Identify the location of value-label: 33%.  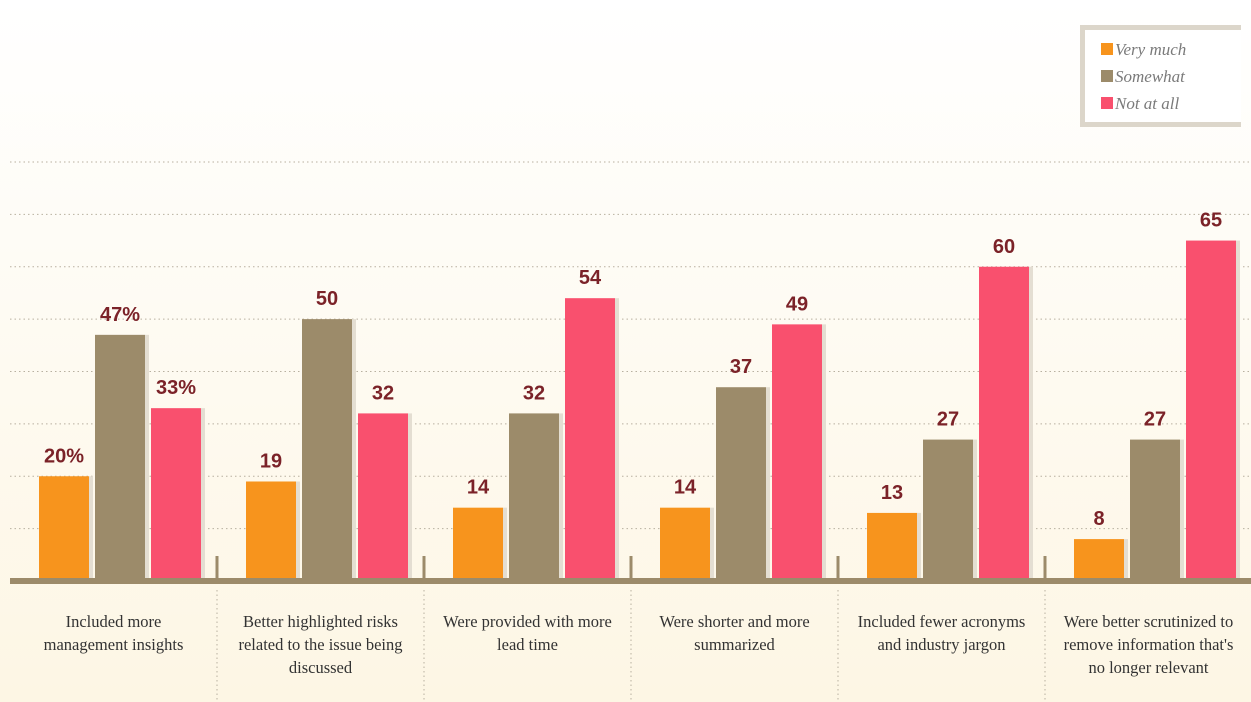
(176, 388).